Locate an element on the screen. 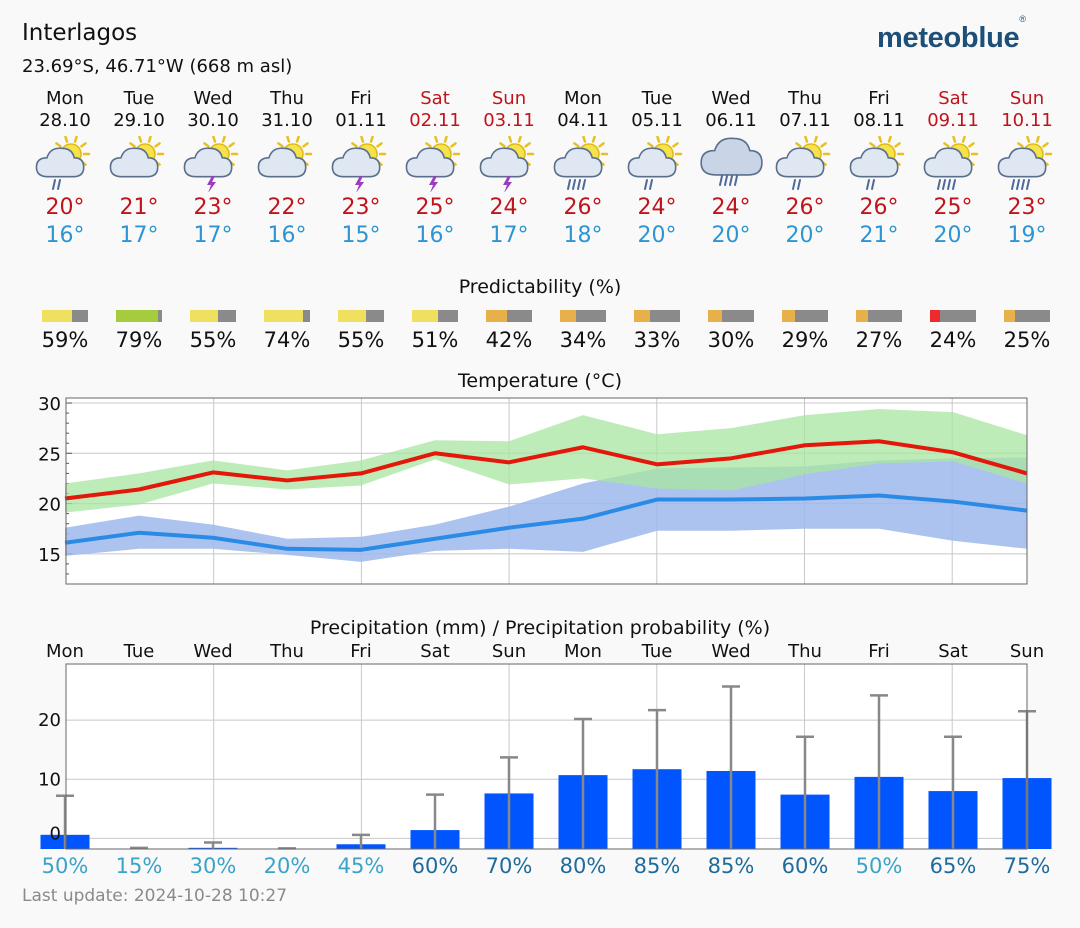 This screenshot has height=928, width=1080. sun-cloud-drizzle-icon is located at coordinates (803, 162).